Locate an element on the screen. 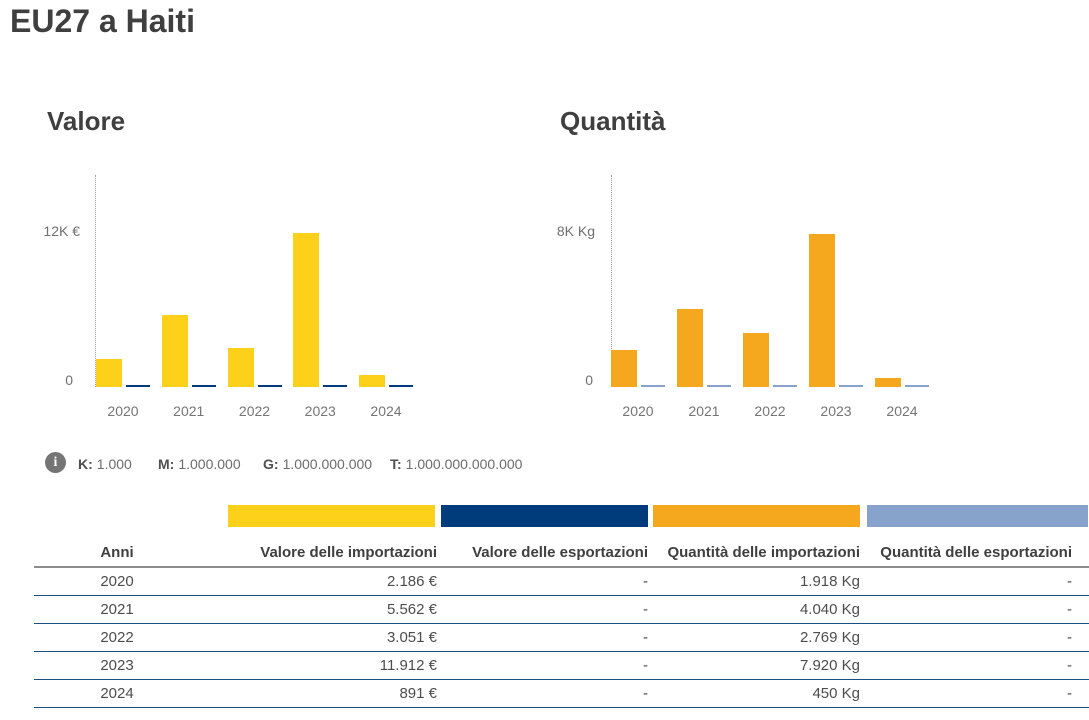  table-row: 2022 3.051 € -2.769 Kg - is located at coordinates (561, 638).